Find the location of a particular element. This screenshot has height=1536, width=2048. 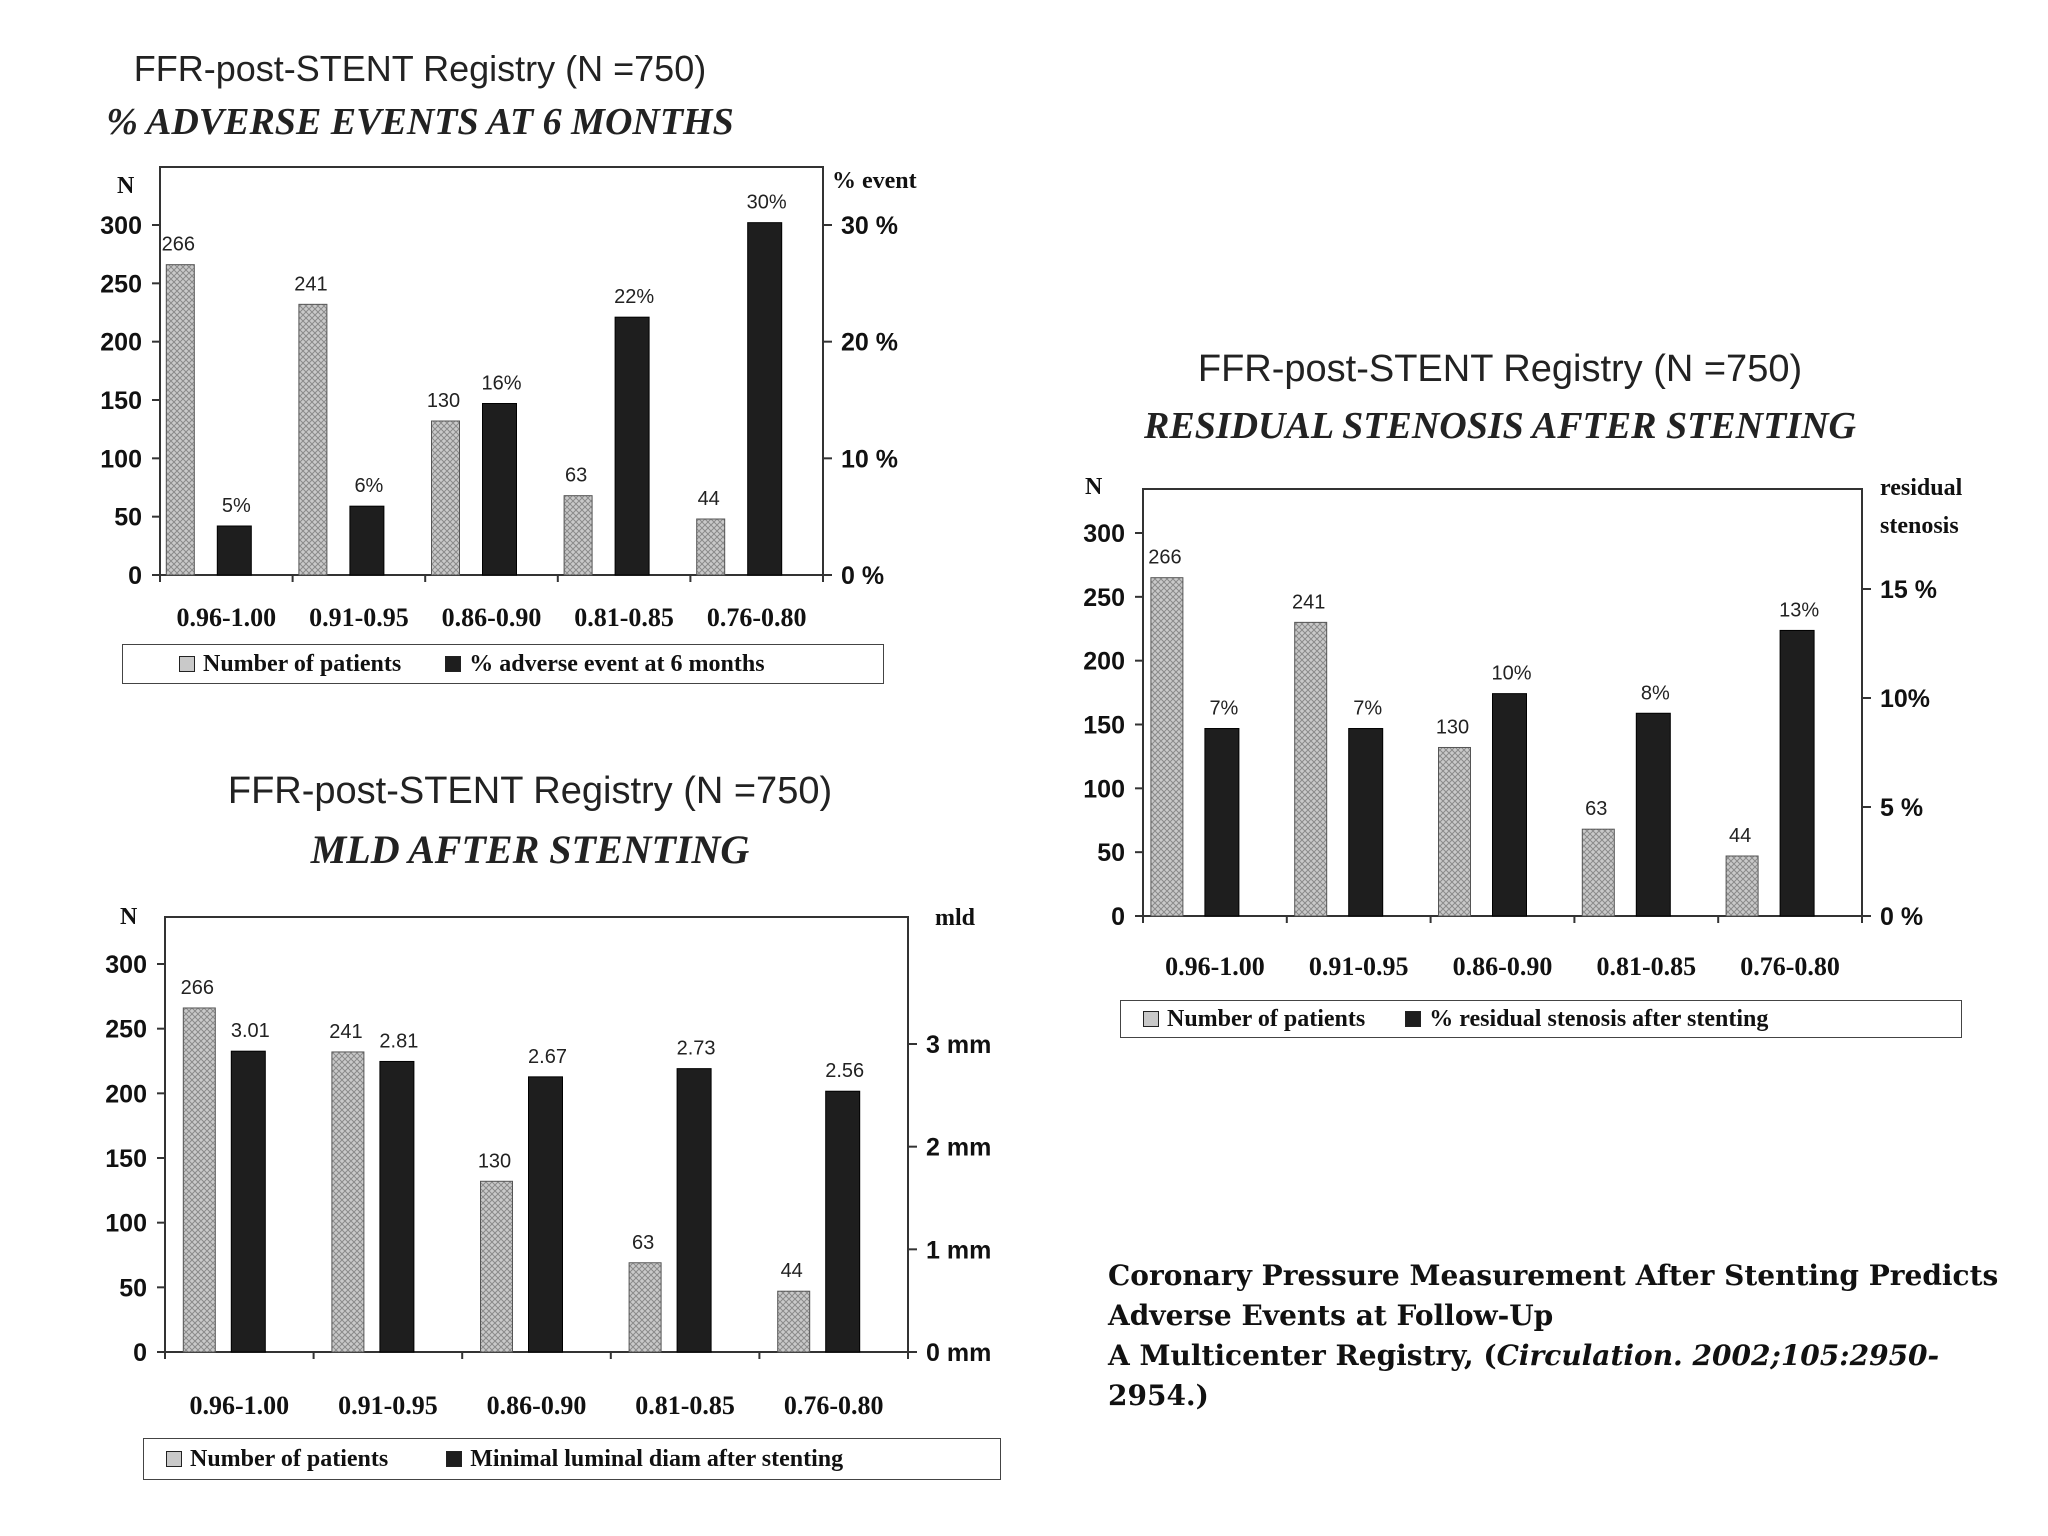

citation-prefix: A Multicenter Registry, ( is located at coordinates (1302, 1355).